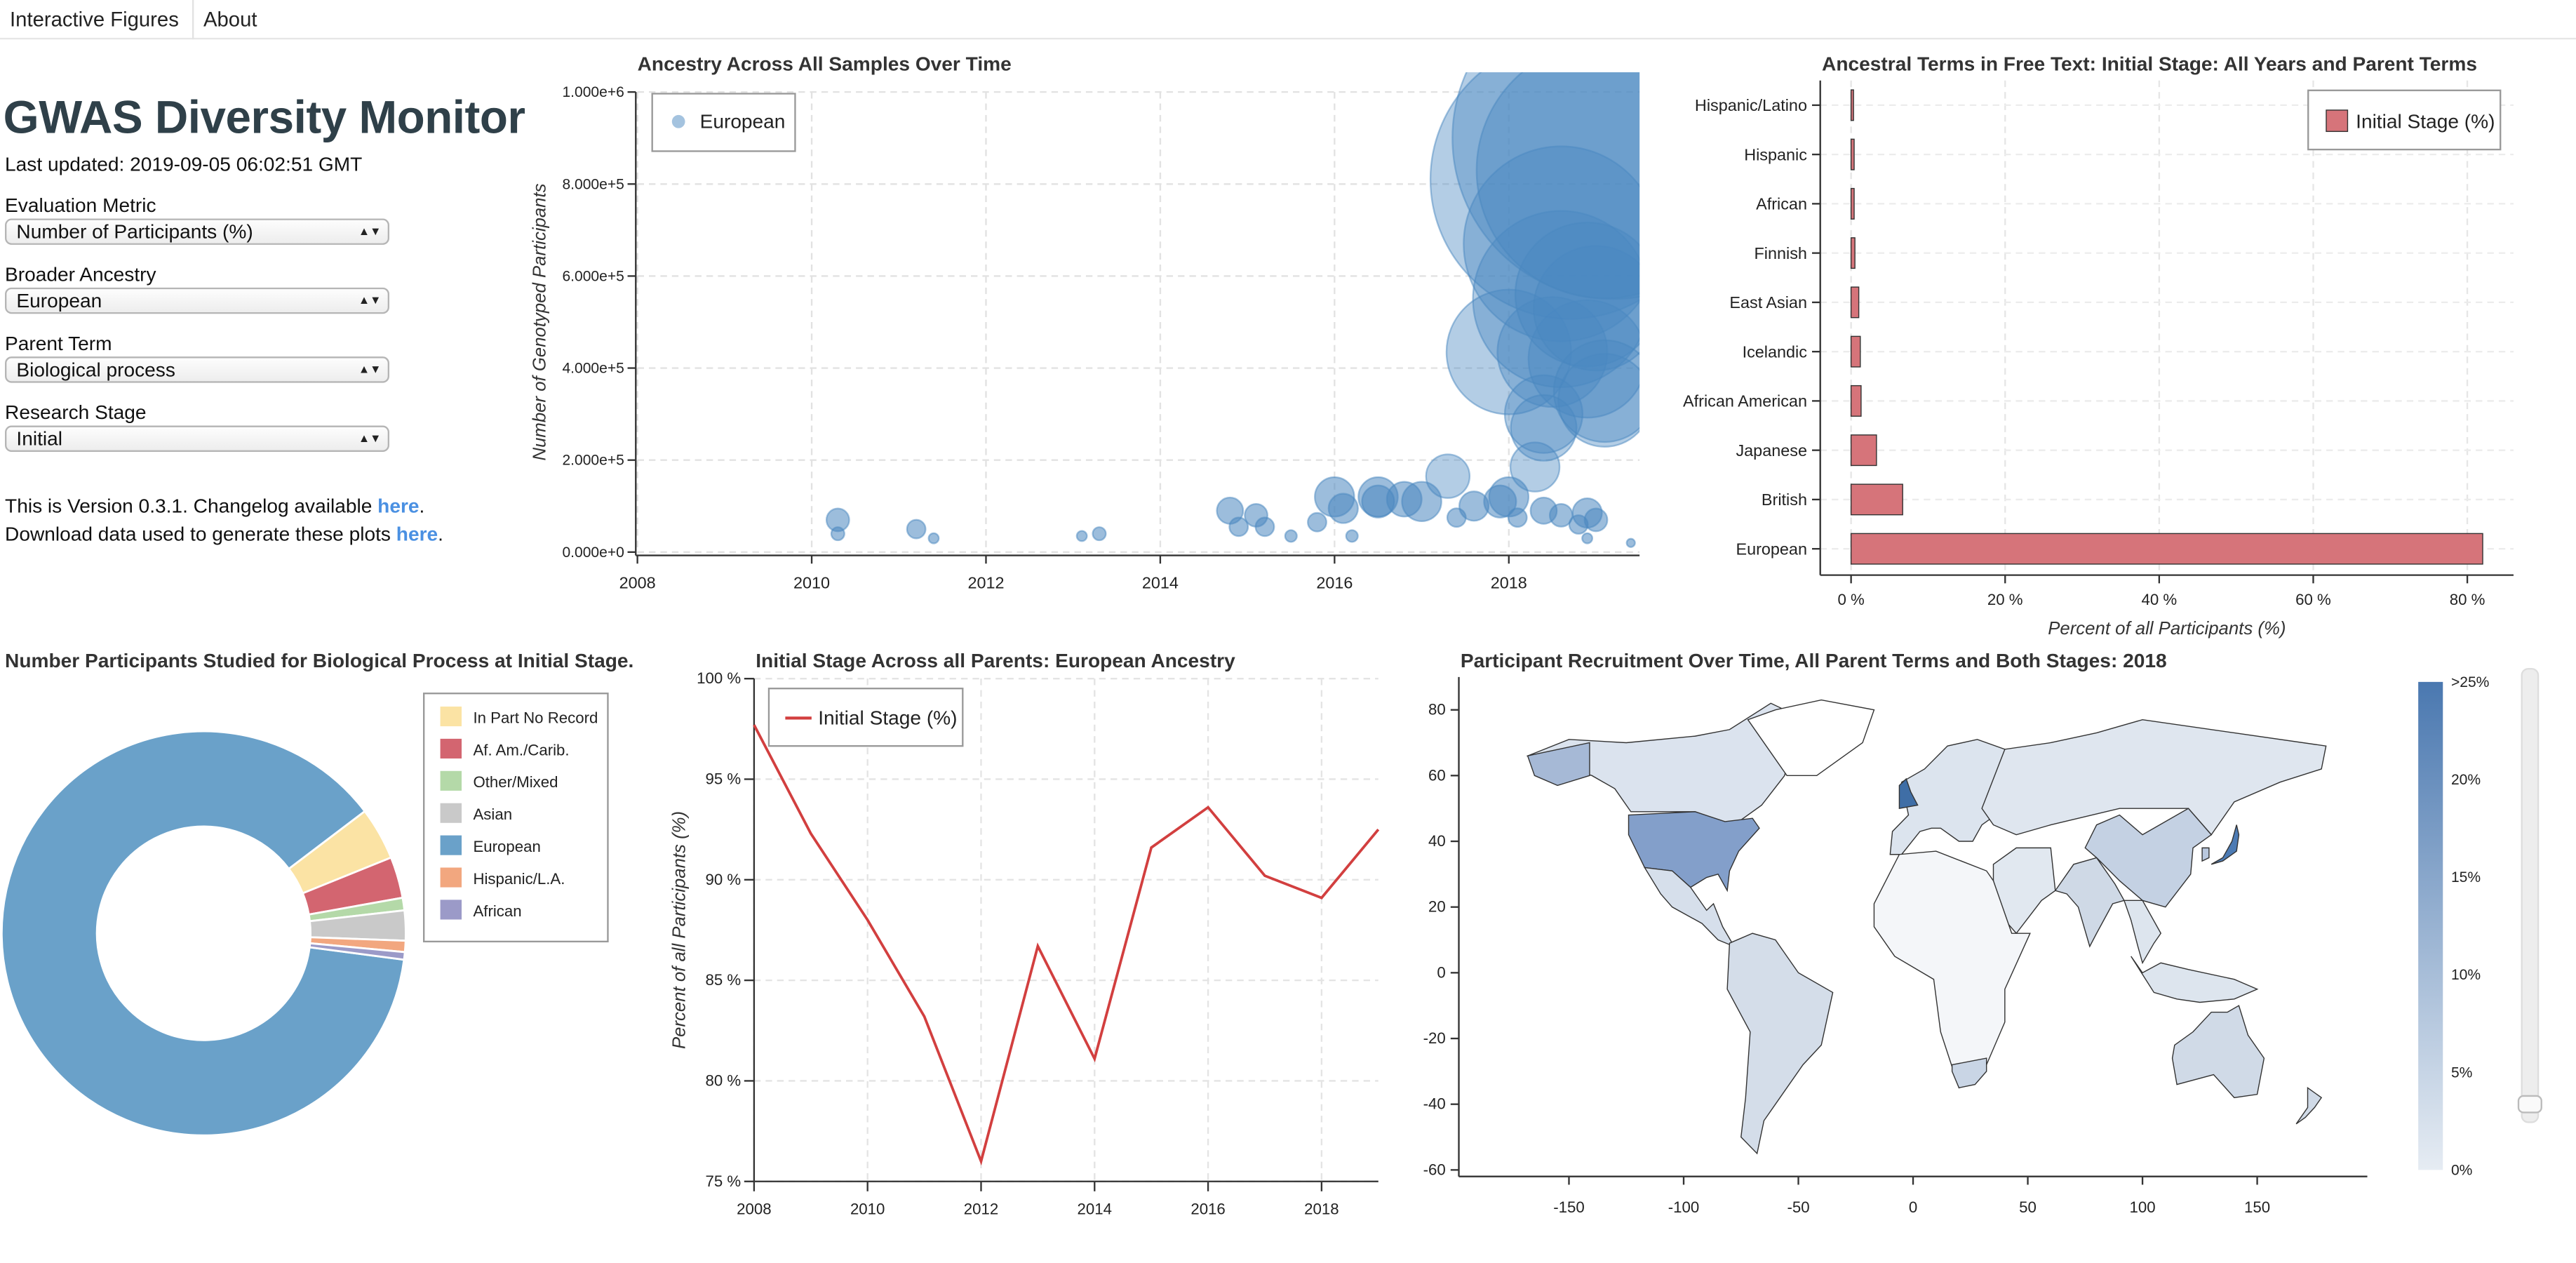  What do you see at coordinates (198, 438) in the screenshot?
I see `research-stage-select: Initial ▲▼` at bounding box center [198, 438].